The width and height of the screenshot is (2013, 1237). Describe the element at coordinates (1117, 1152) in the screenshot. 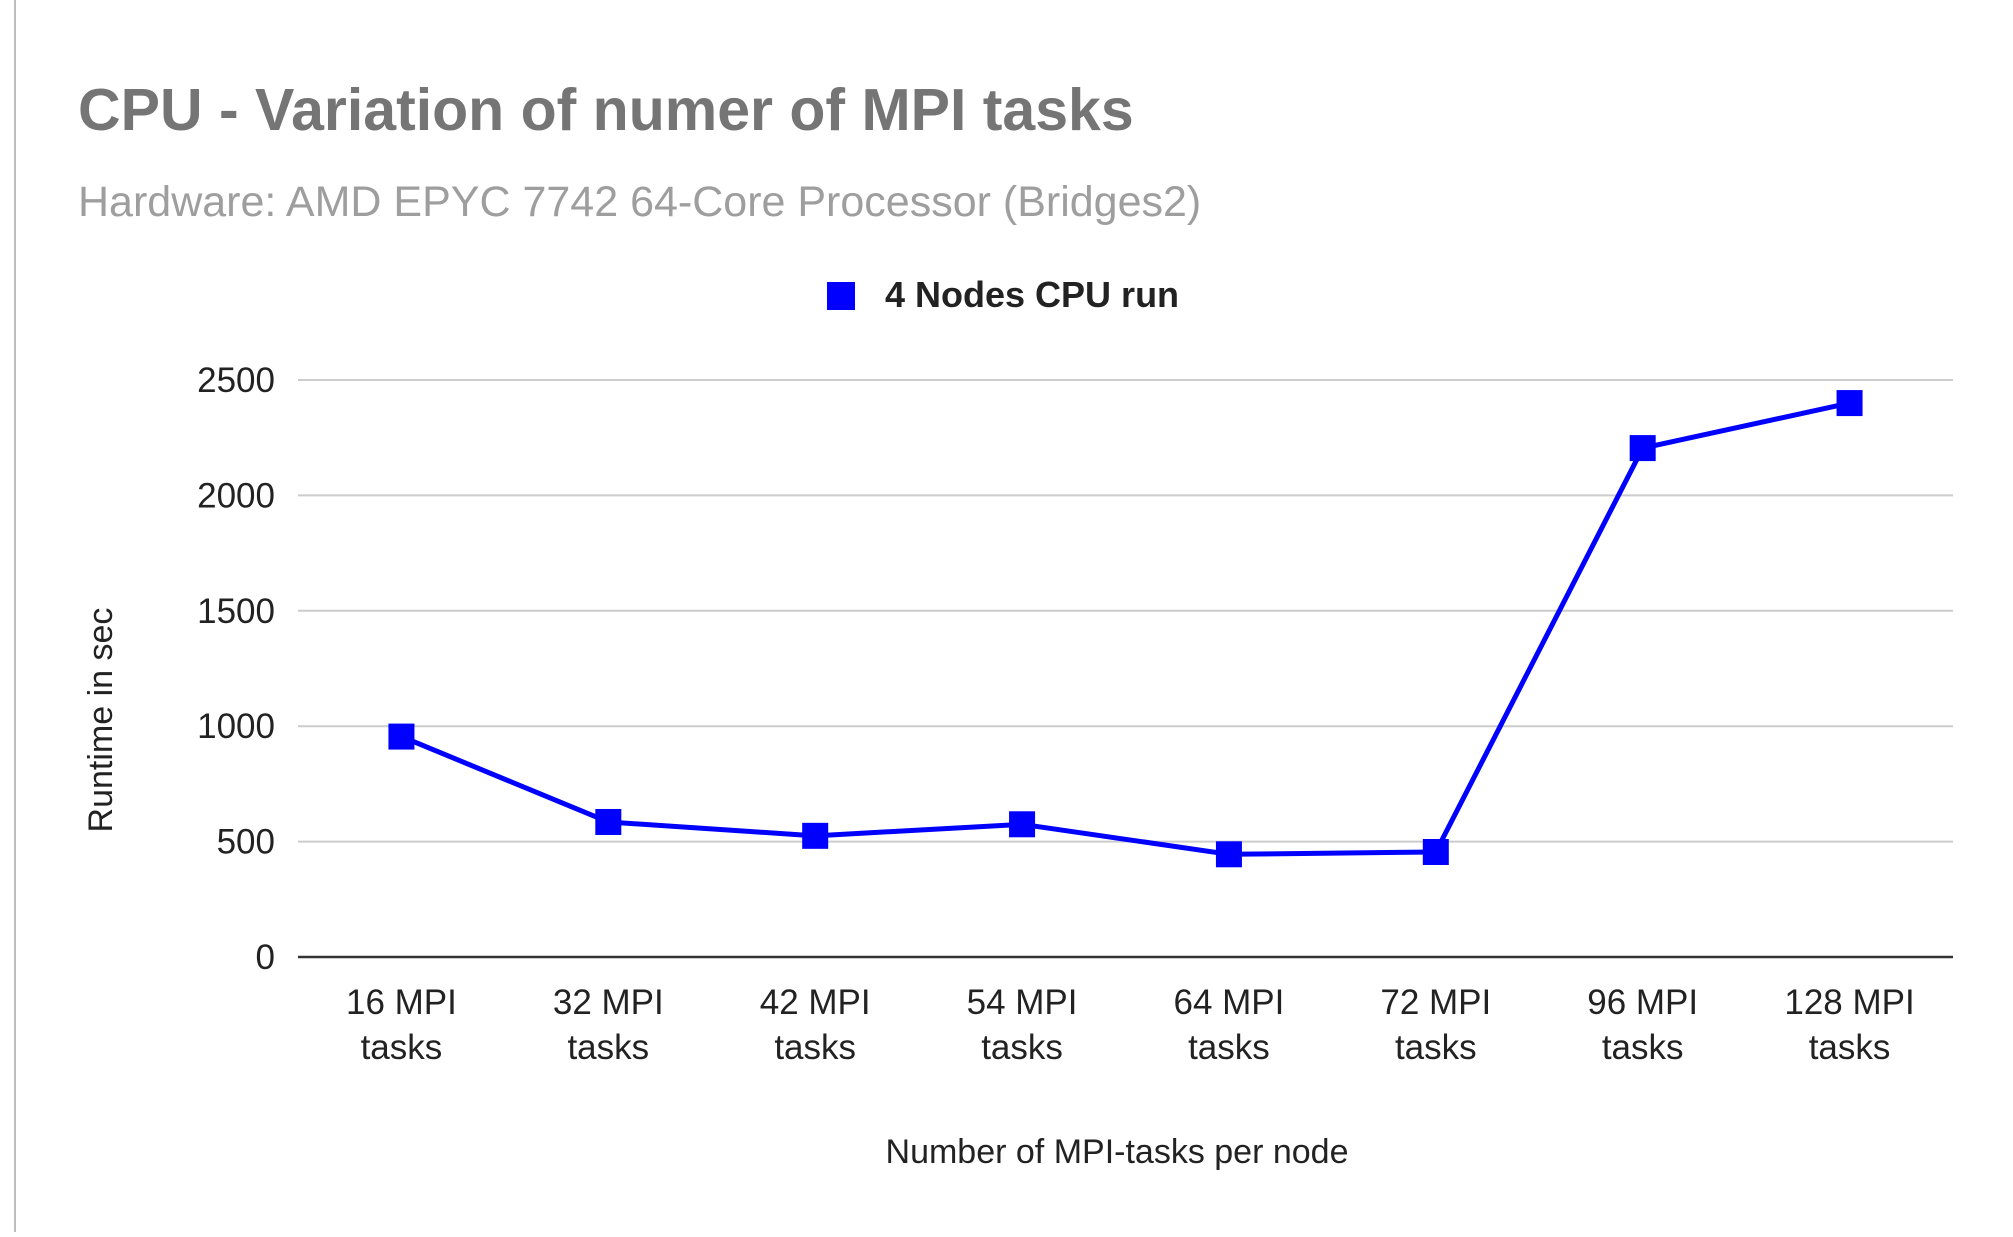

I see `x-axis-label: Number of MPI-tasks per node` at that location.